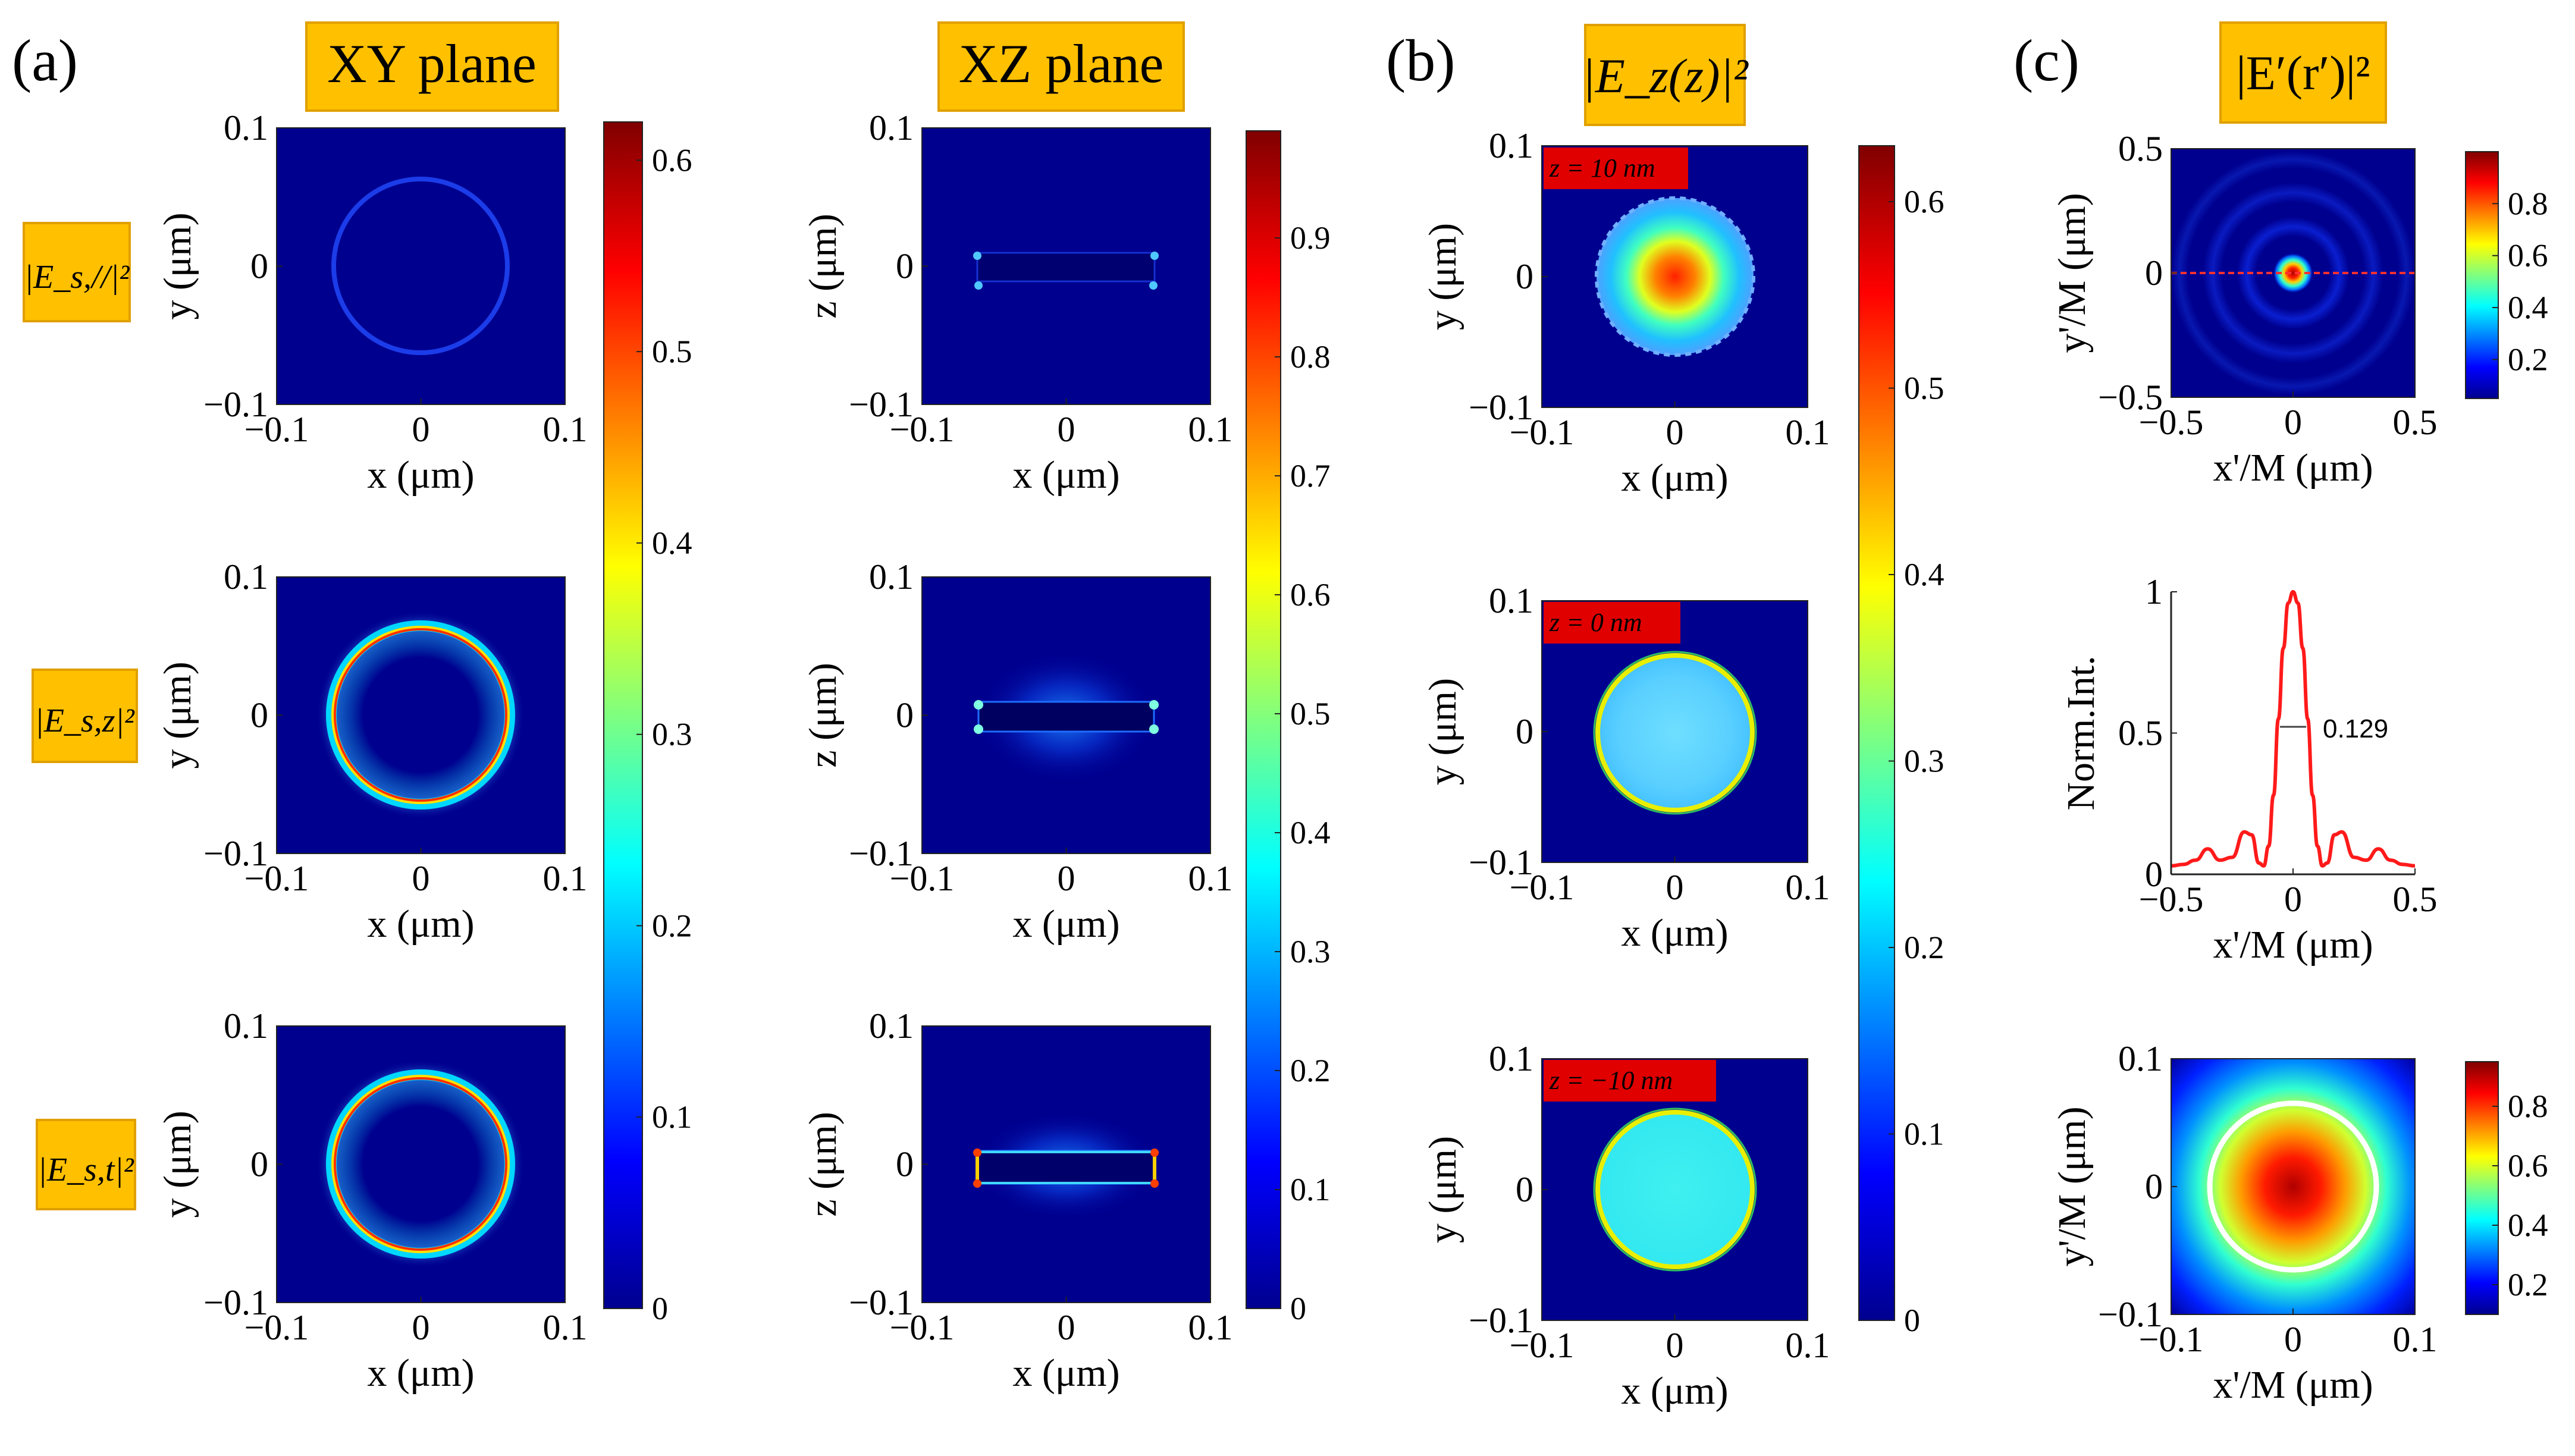  Describe the element at coordinates (85, 716) in the screenshot. I see `row-badge-2: |E_s,z|²` at that location.